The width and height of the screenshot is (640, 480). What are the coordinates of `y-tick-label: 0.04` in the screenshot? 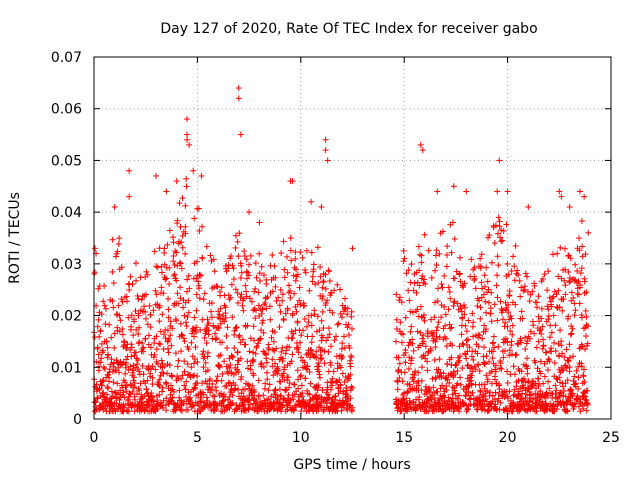 It's located at (66, 213).